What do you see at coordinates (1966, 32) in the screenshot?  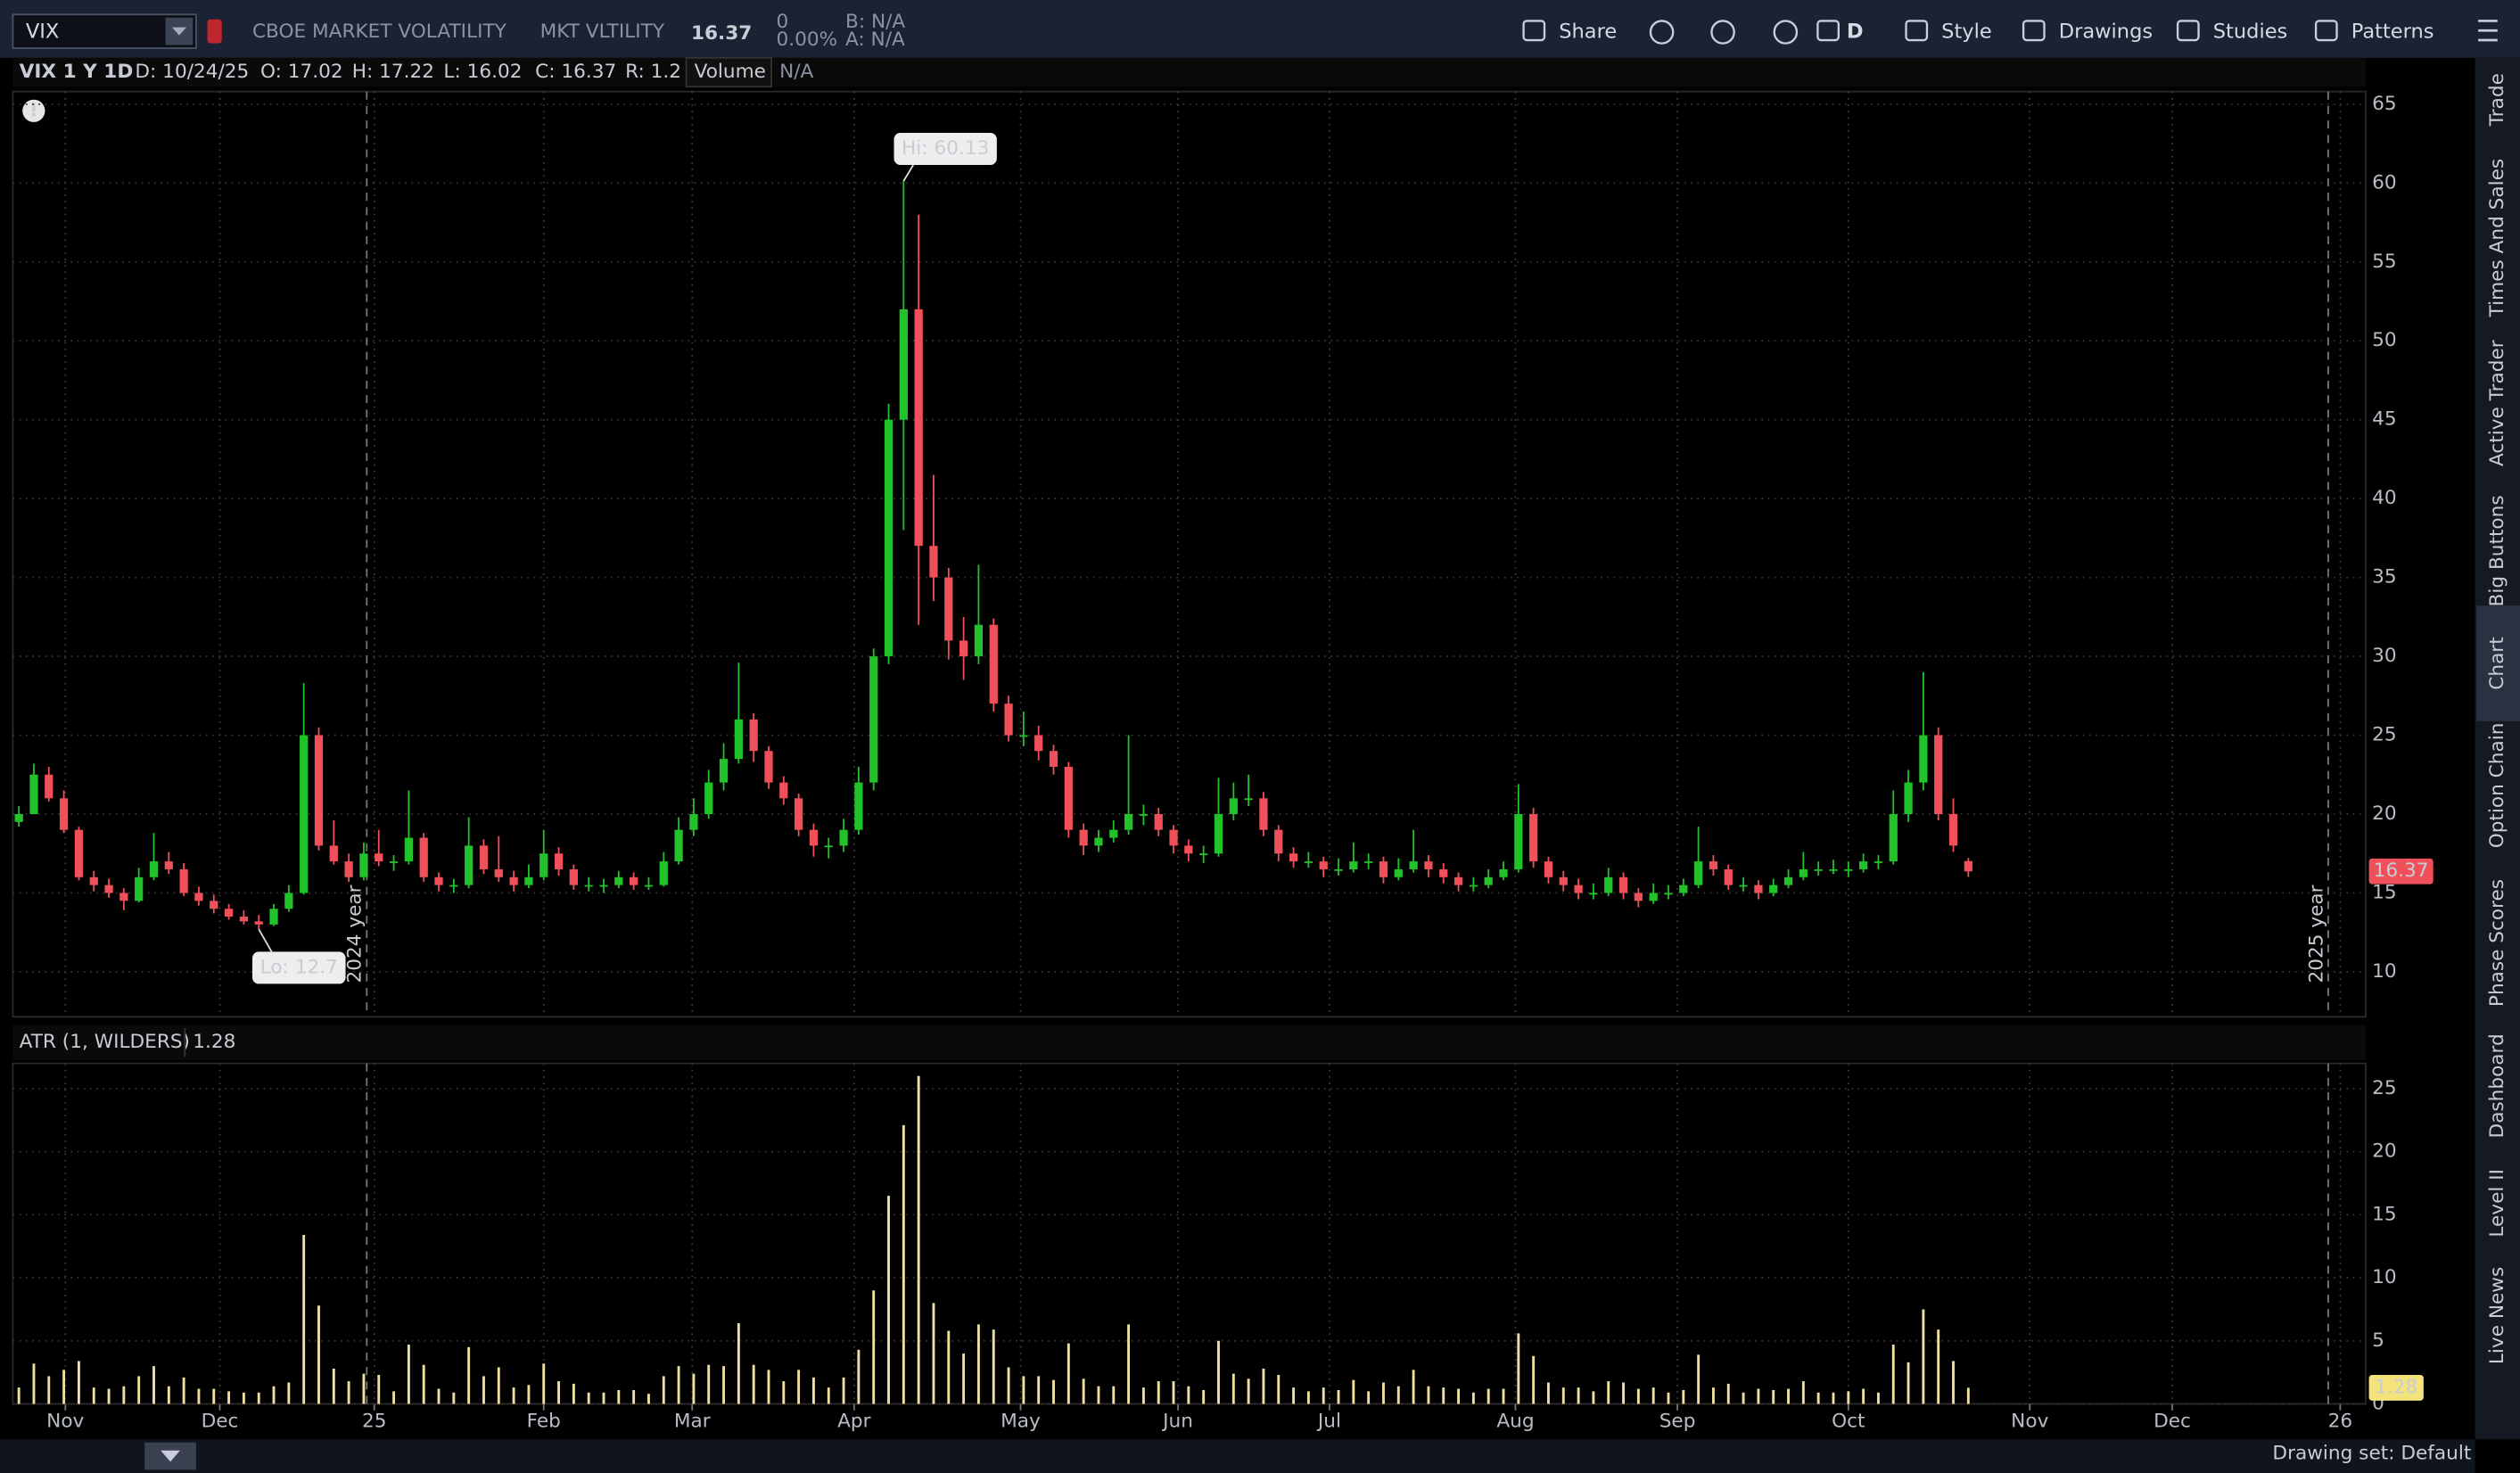 I see `button-label: Style` at bounding box center [1966, 32].